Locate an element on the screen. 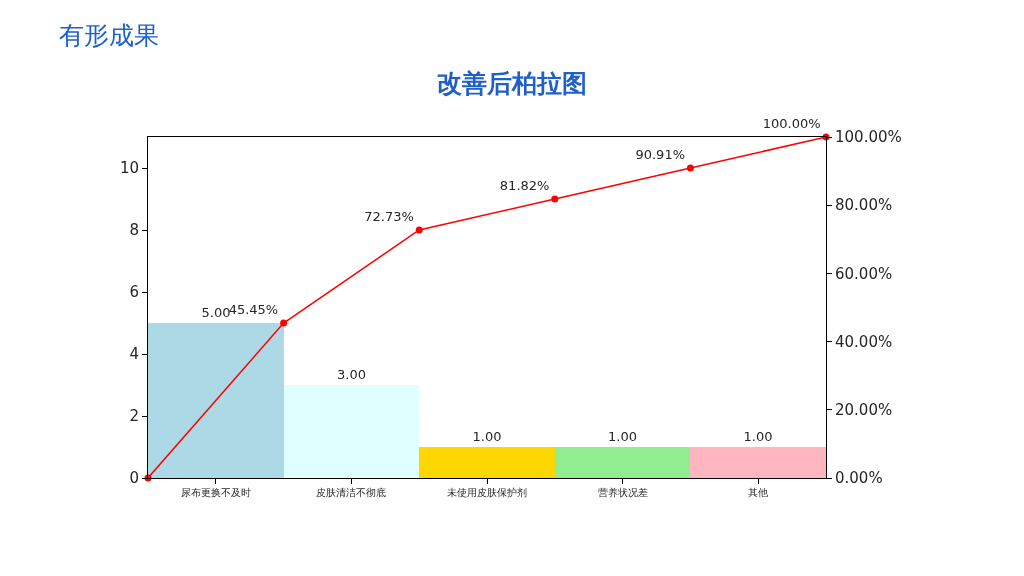  data-label: 100.00% is located at coordinates (791, 124).